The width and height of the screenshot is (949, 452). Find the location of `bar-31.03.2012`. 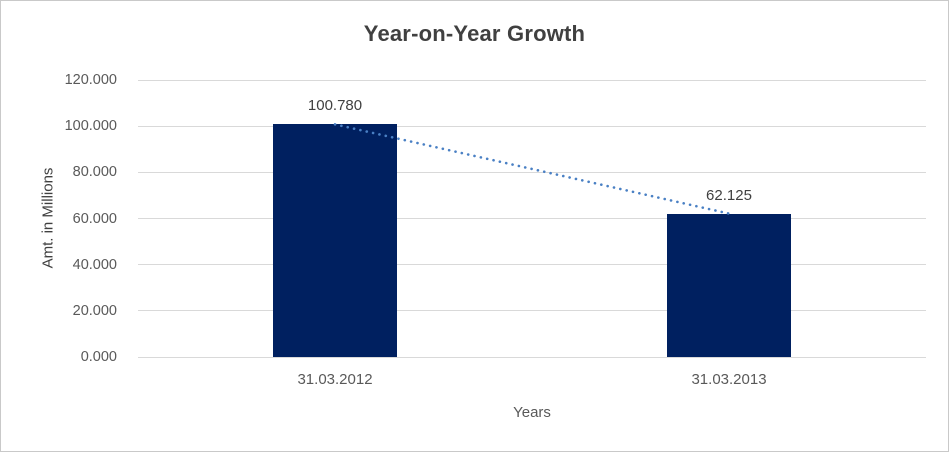

bar-31.03.2012 is located at coordinates (335, 240).